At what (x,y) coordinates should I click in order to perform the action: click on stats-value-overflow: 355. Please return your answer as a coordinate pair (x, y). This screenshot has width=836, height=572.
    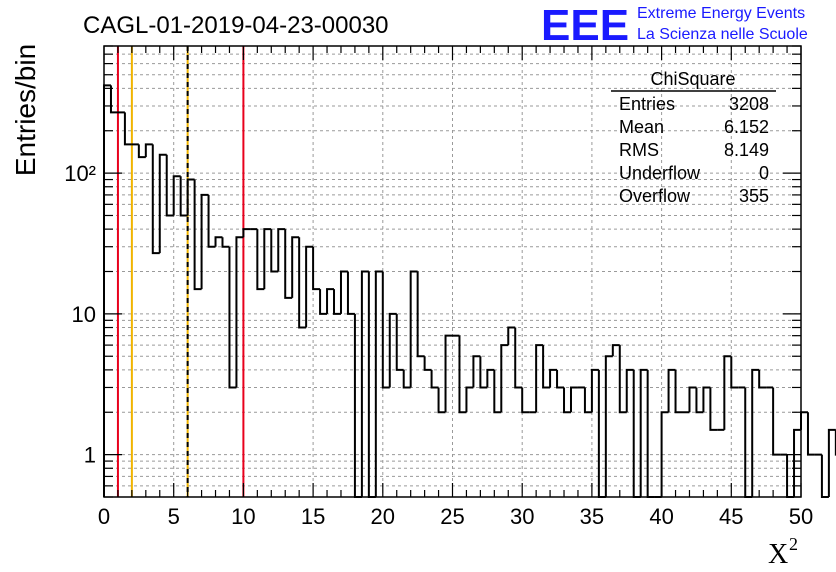
    Looking at the image, I should click on (754, 196).